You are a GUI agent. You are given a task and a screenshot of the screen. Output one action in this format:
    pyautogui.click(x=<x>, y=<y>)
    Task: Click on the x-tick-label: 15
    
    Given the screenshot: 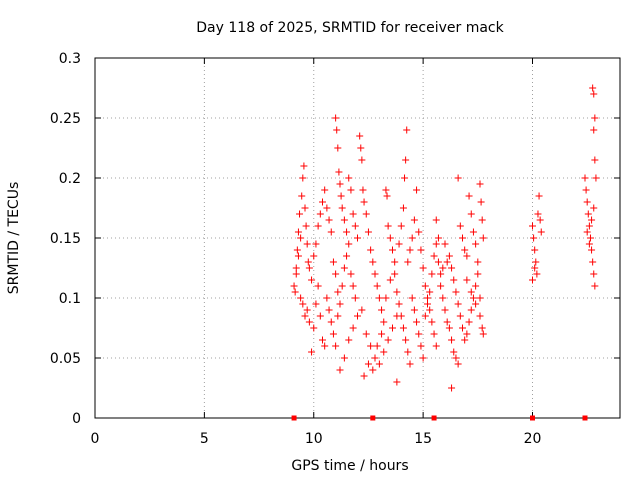 What is the action you would take?
    pyautogui.click(x=423, y=439)
    